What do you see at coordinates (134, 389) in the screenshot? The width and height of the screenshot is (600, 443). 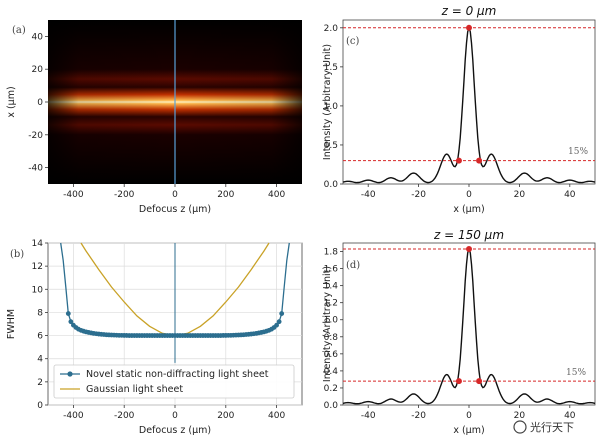 I see `legend-label-gaussian: Gaussian light sheet` at bounding box center [134, 389].